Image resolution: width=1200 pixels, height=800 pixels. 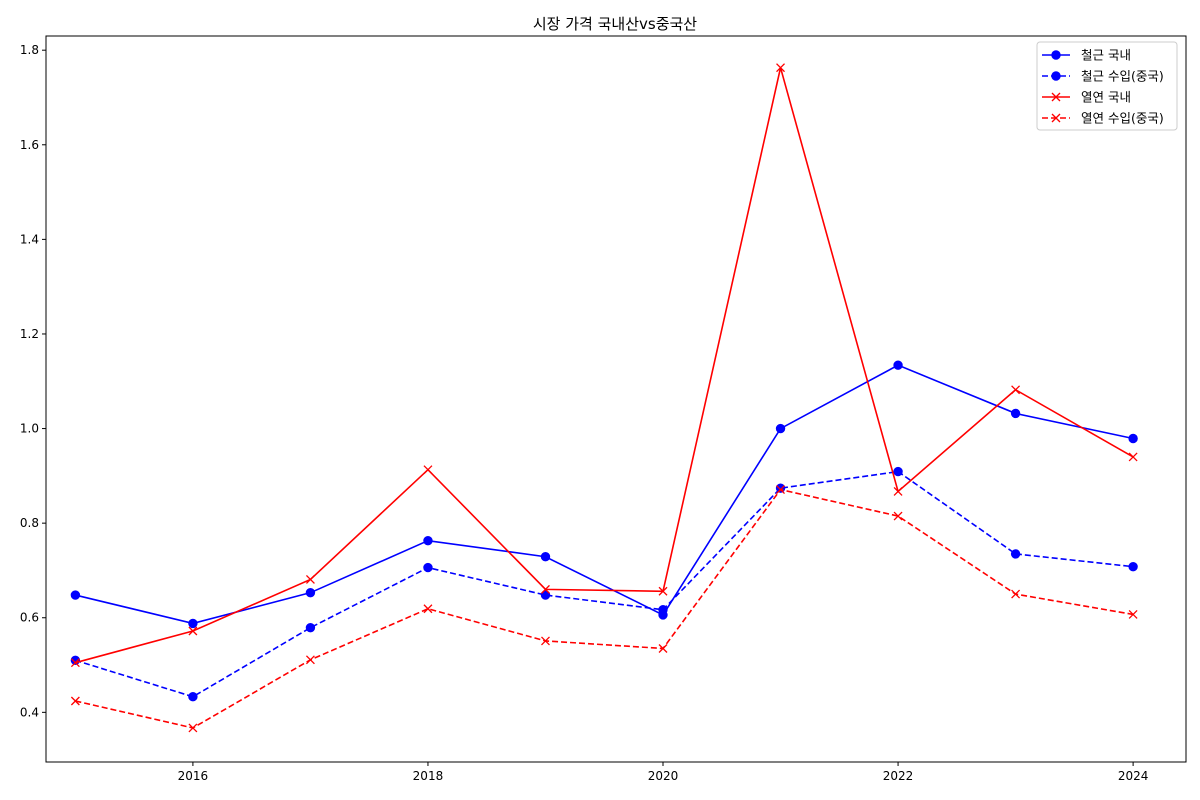 What do you see at coordinates (898, 776) in the screenshot?
I see `x-tick-label: 2022` at bounding box center [898, 776].